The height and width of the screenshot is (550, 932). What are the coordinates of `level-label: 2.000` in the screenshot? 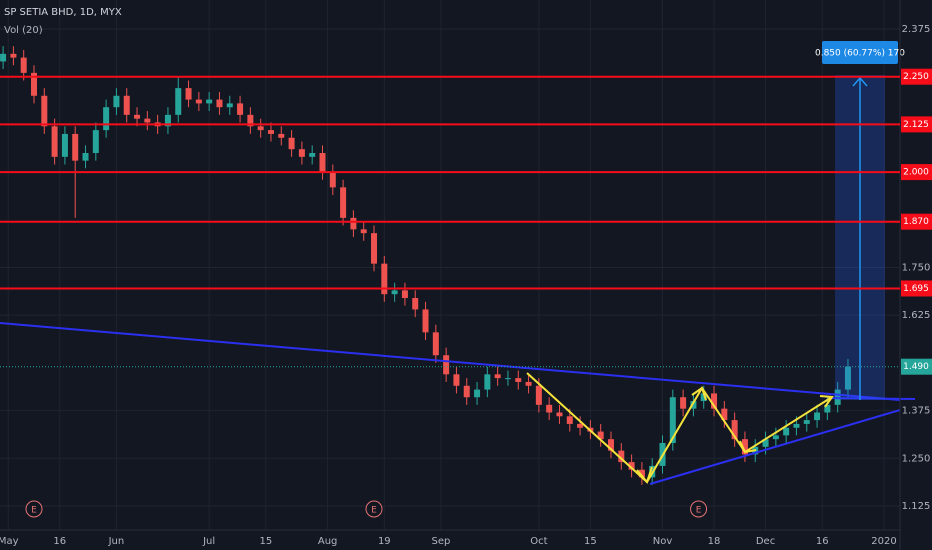 It's located at (916, 173).